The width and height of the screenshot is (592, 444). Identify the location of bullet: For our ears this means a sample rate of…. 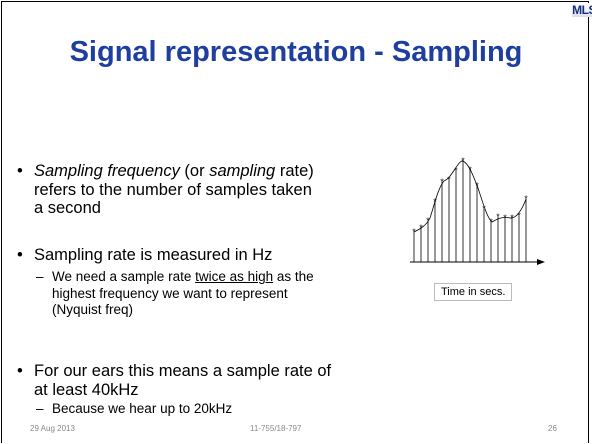
(175, 380).